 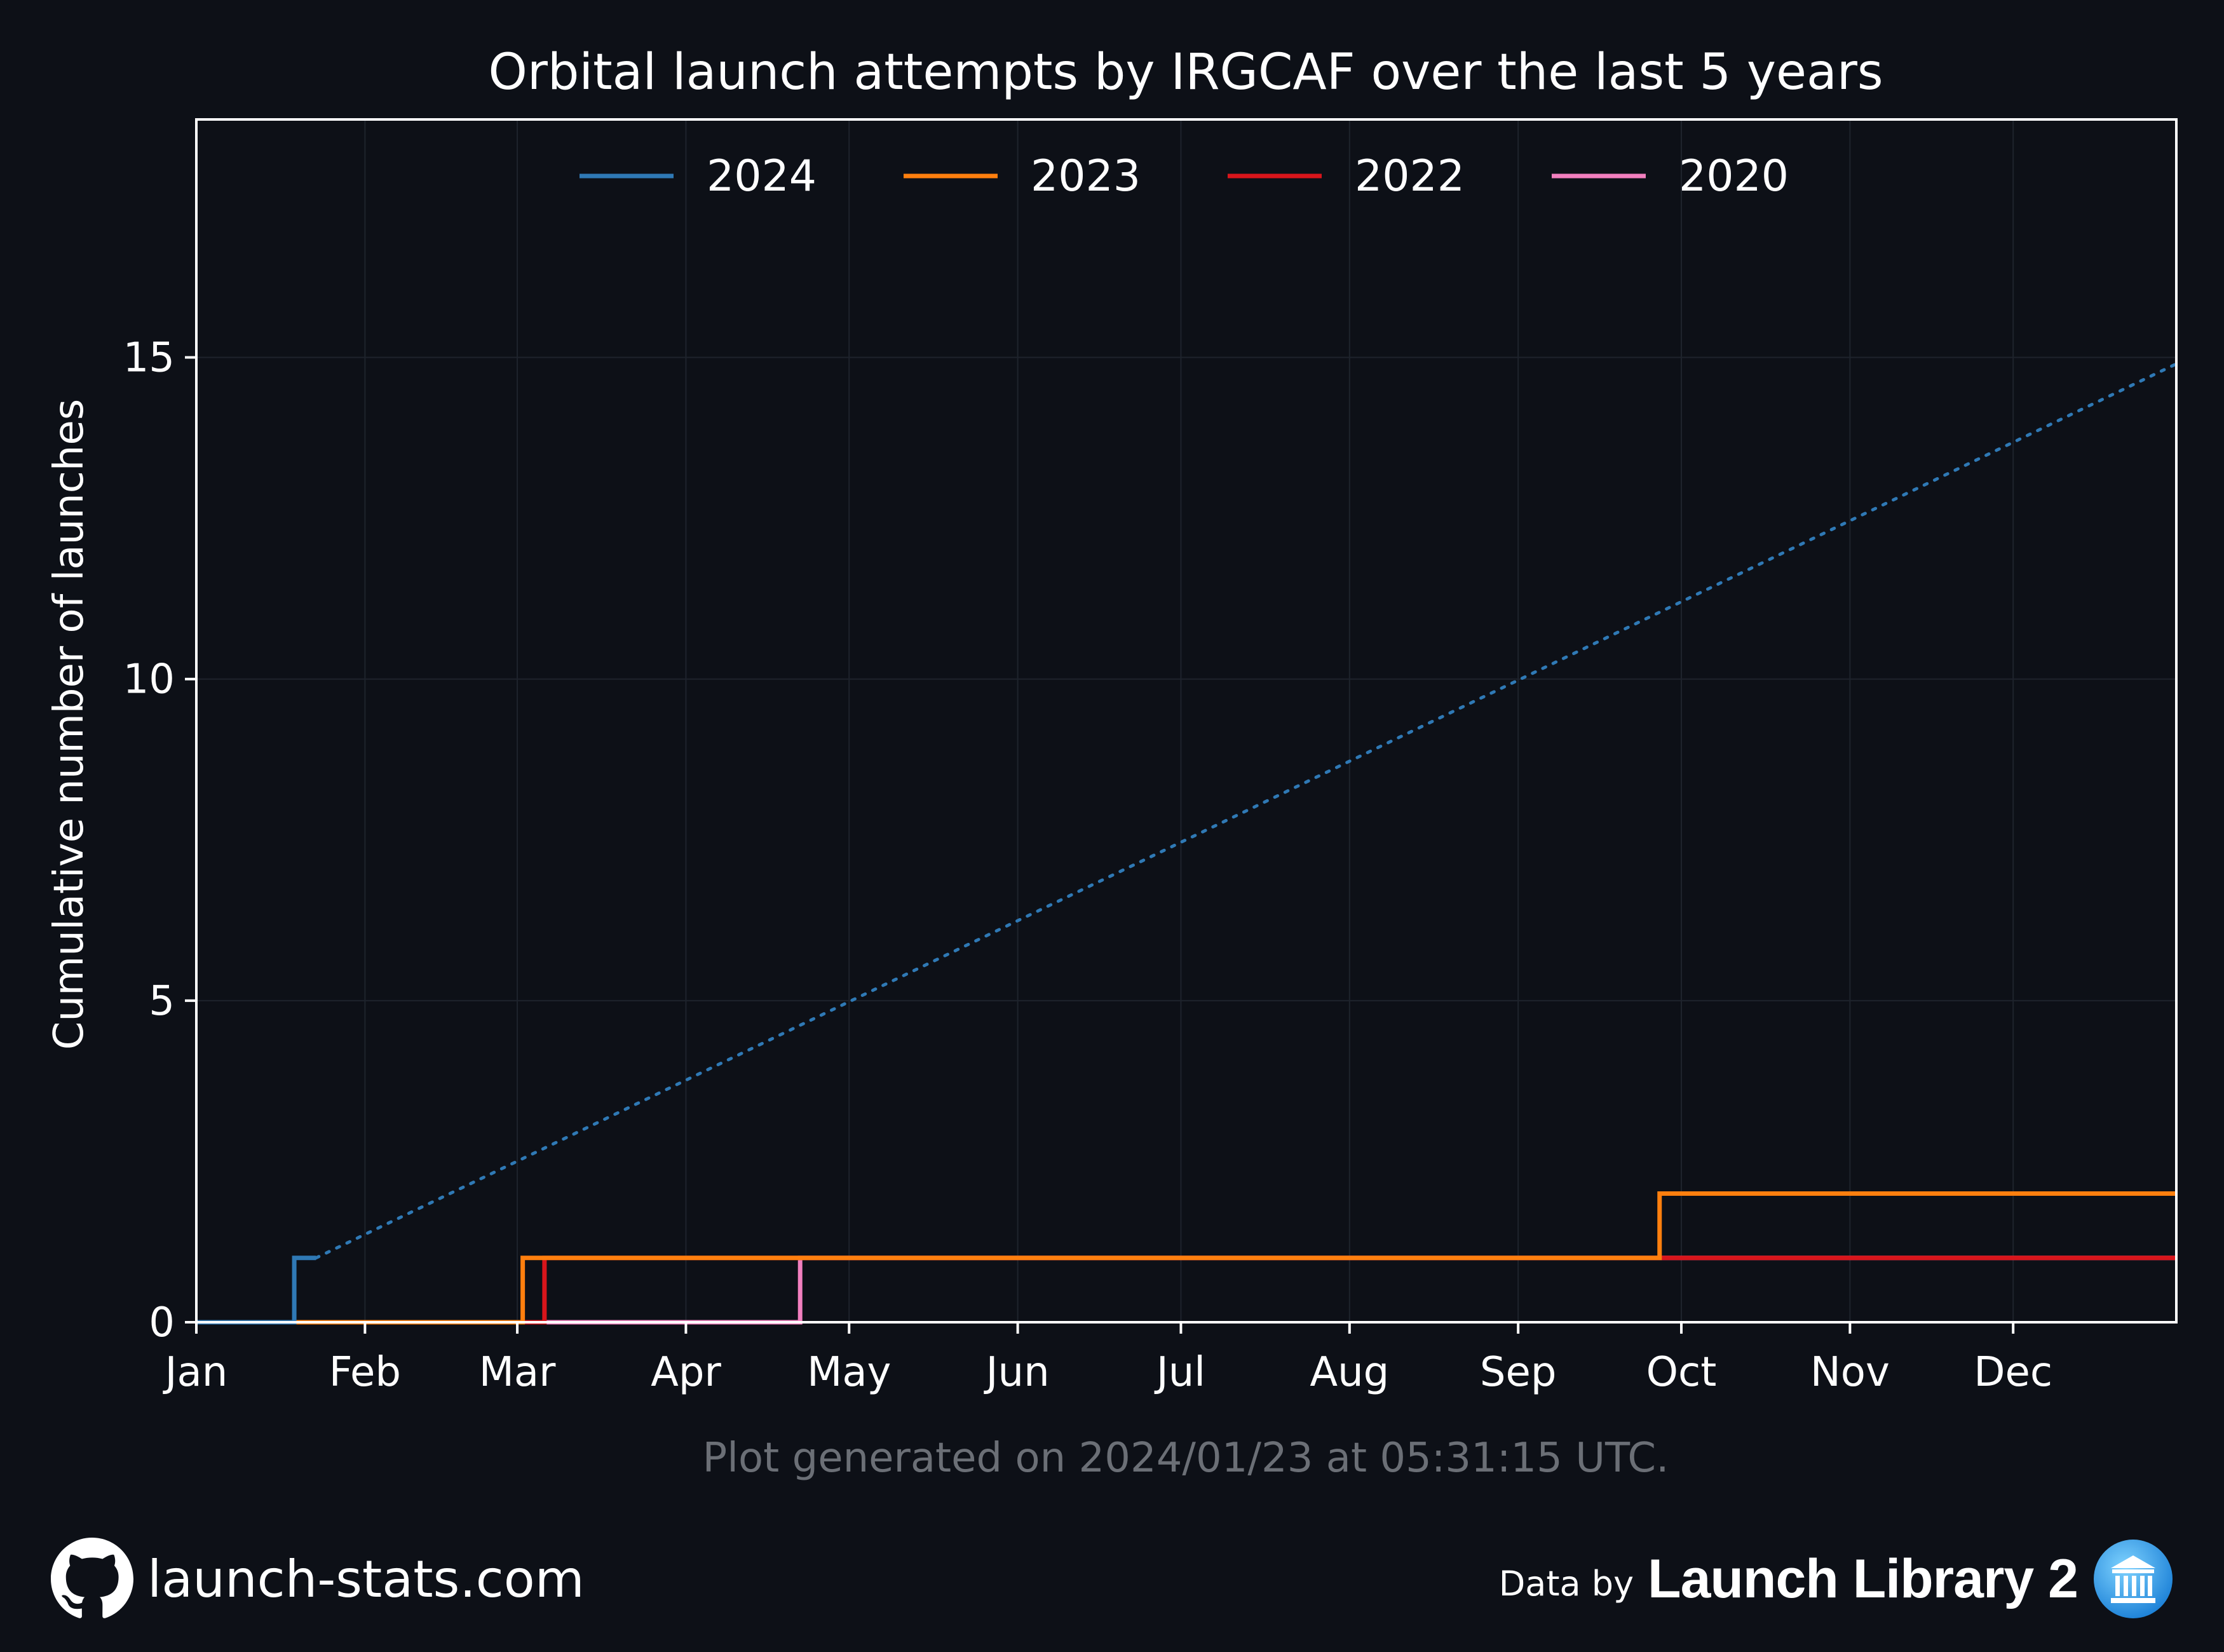 What do you see at coordinates (149, 680) in the screenshot?
I see `y-tick-label: 10` at bounding box center [149, 680].